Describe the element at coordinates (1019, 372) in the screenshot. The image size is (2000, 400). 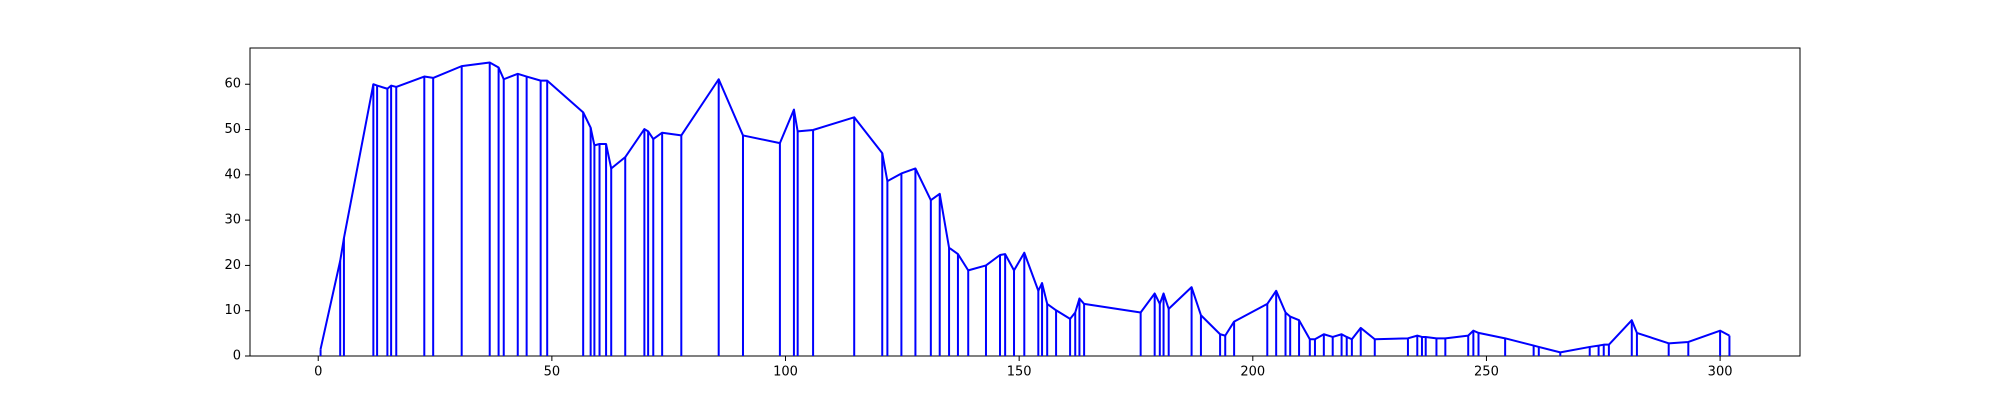
I see `x-tick-label: 150` at that location.